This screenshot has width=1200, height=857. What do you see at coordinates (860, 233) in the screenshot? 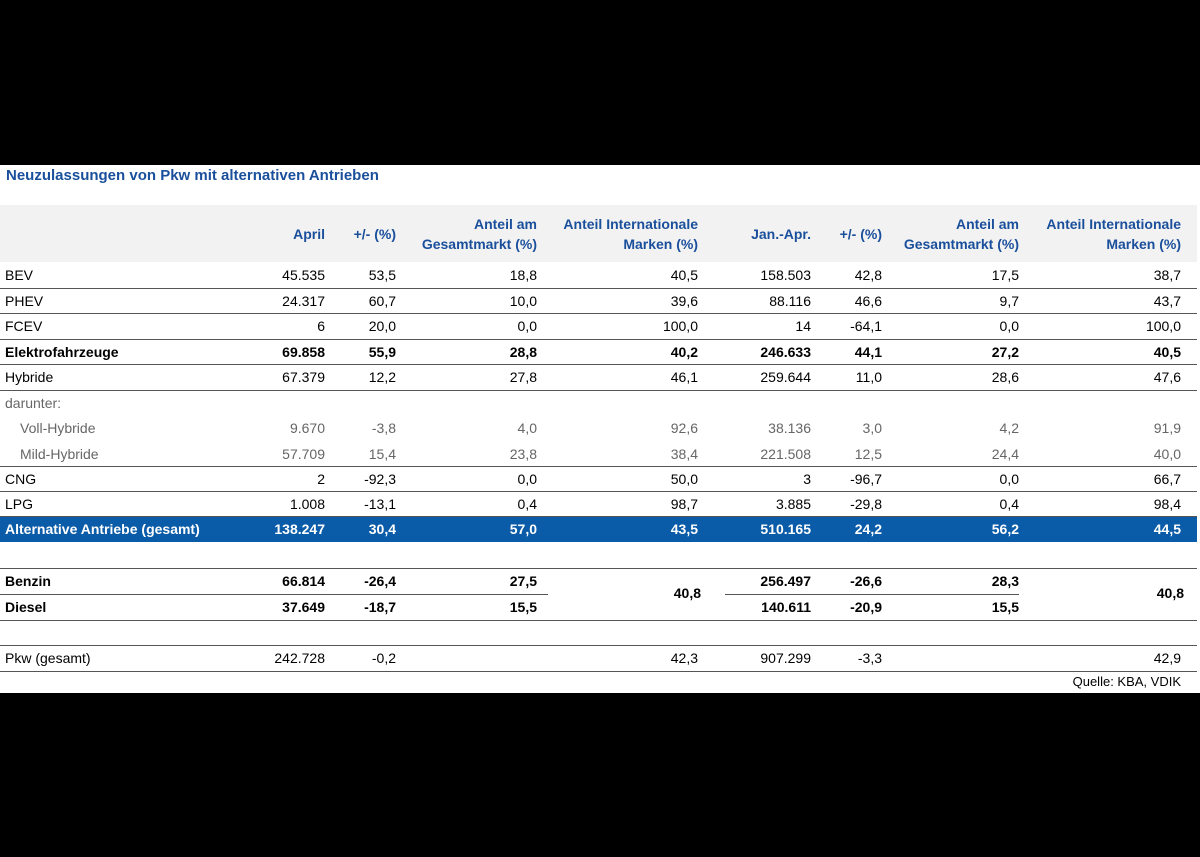
I see `column-header-6: +/- (%)` at bounding box center [860, 233].